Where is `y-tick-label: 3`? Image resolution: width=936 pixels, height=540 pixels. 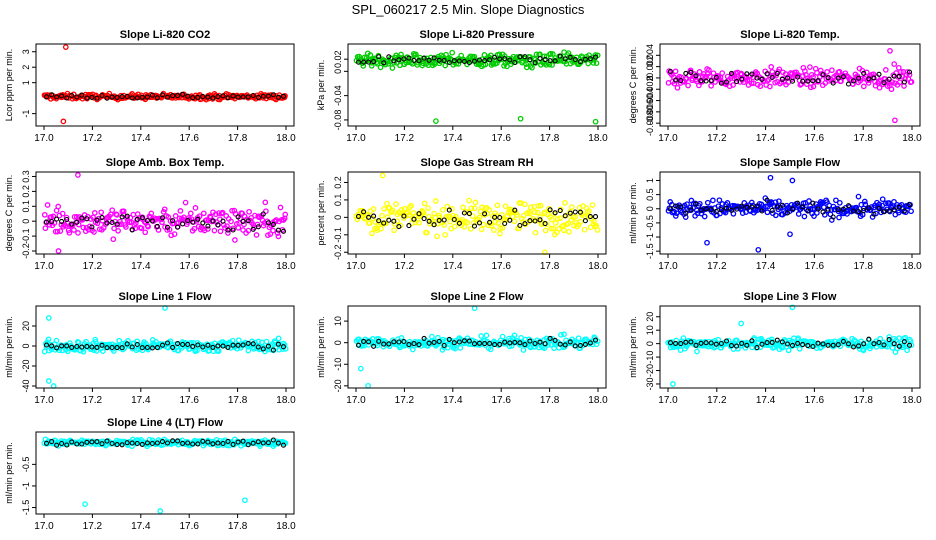
y-tick-label: 3 is located at coordinates (26, 51).